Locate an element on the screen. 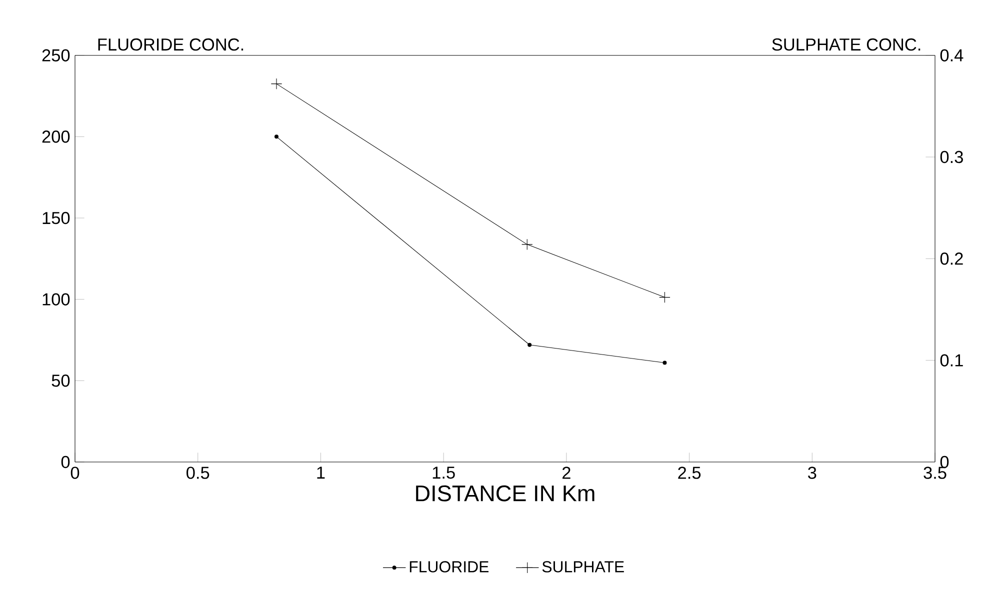  legend-label: SULPHATE is located at coordinates (583, 566).